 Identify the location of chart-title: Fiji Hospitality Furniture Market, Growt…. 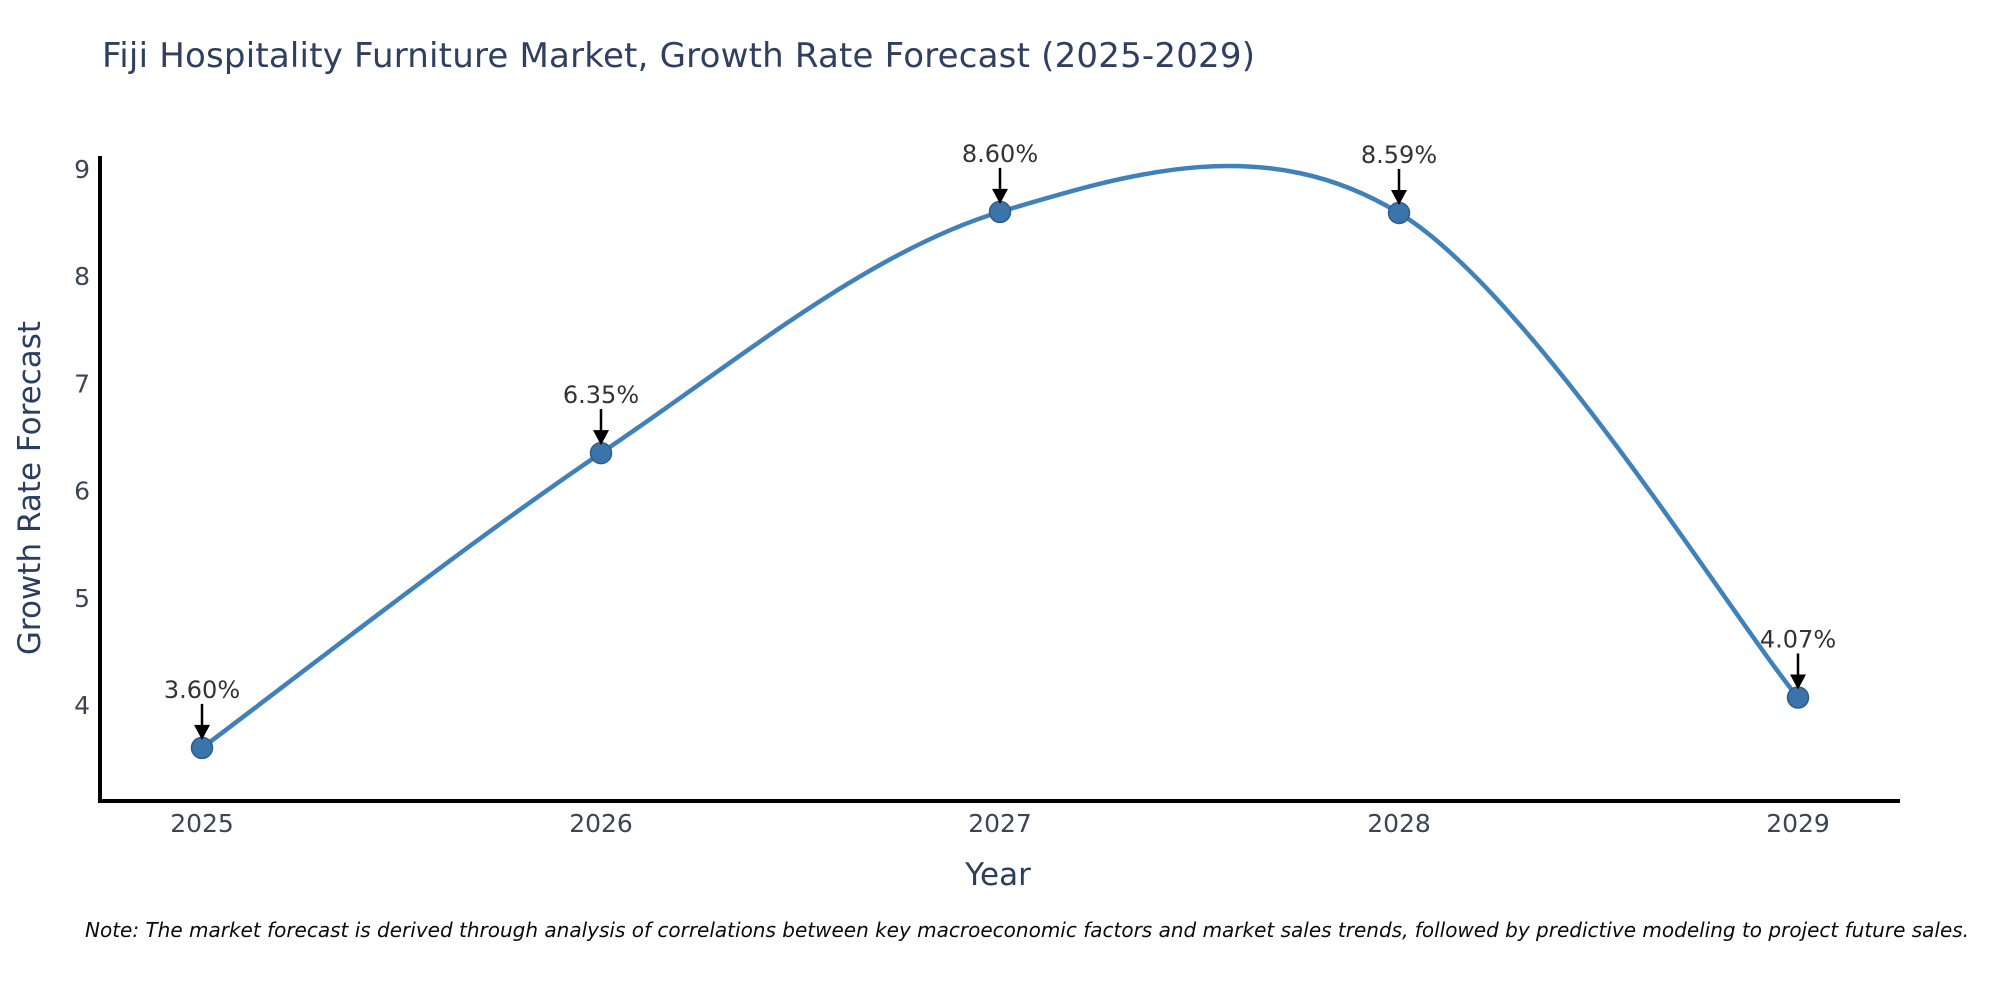
(679, 56).